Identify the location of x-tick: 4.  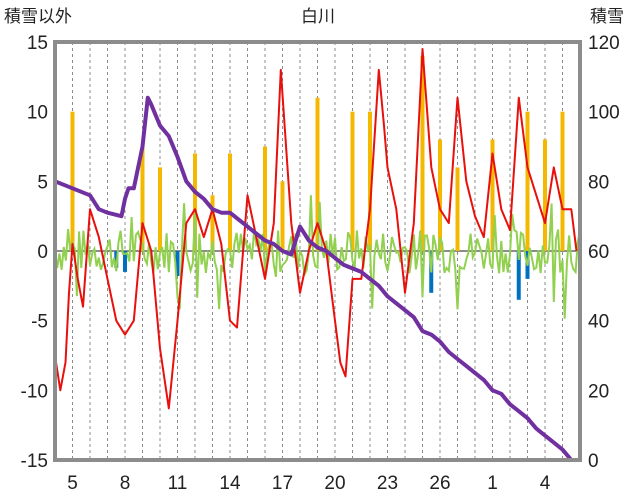
(545, 483).